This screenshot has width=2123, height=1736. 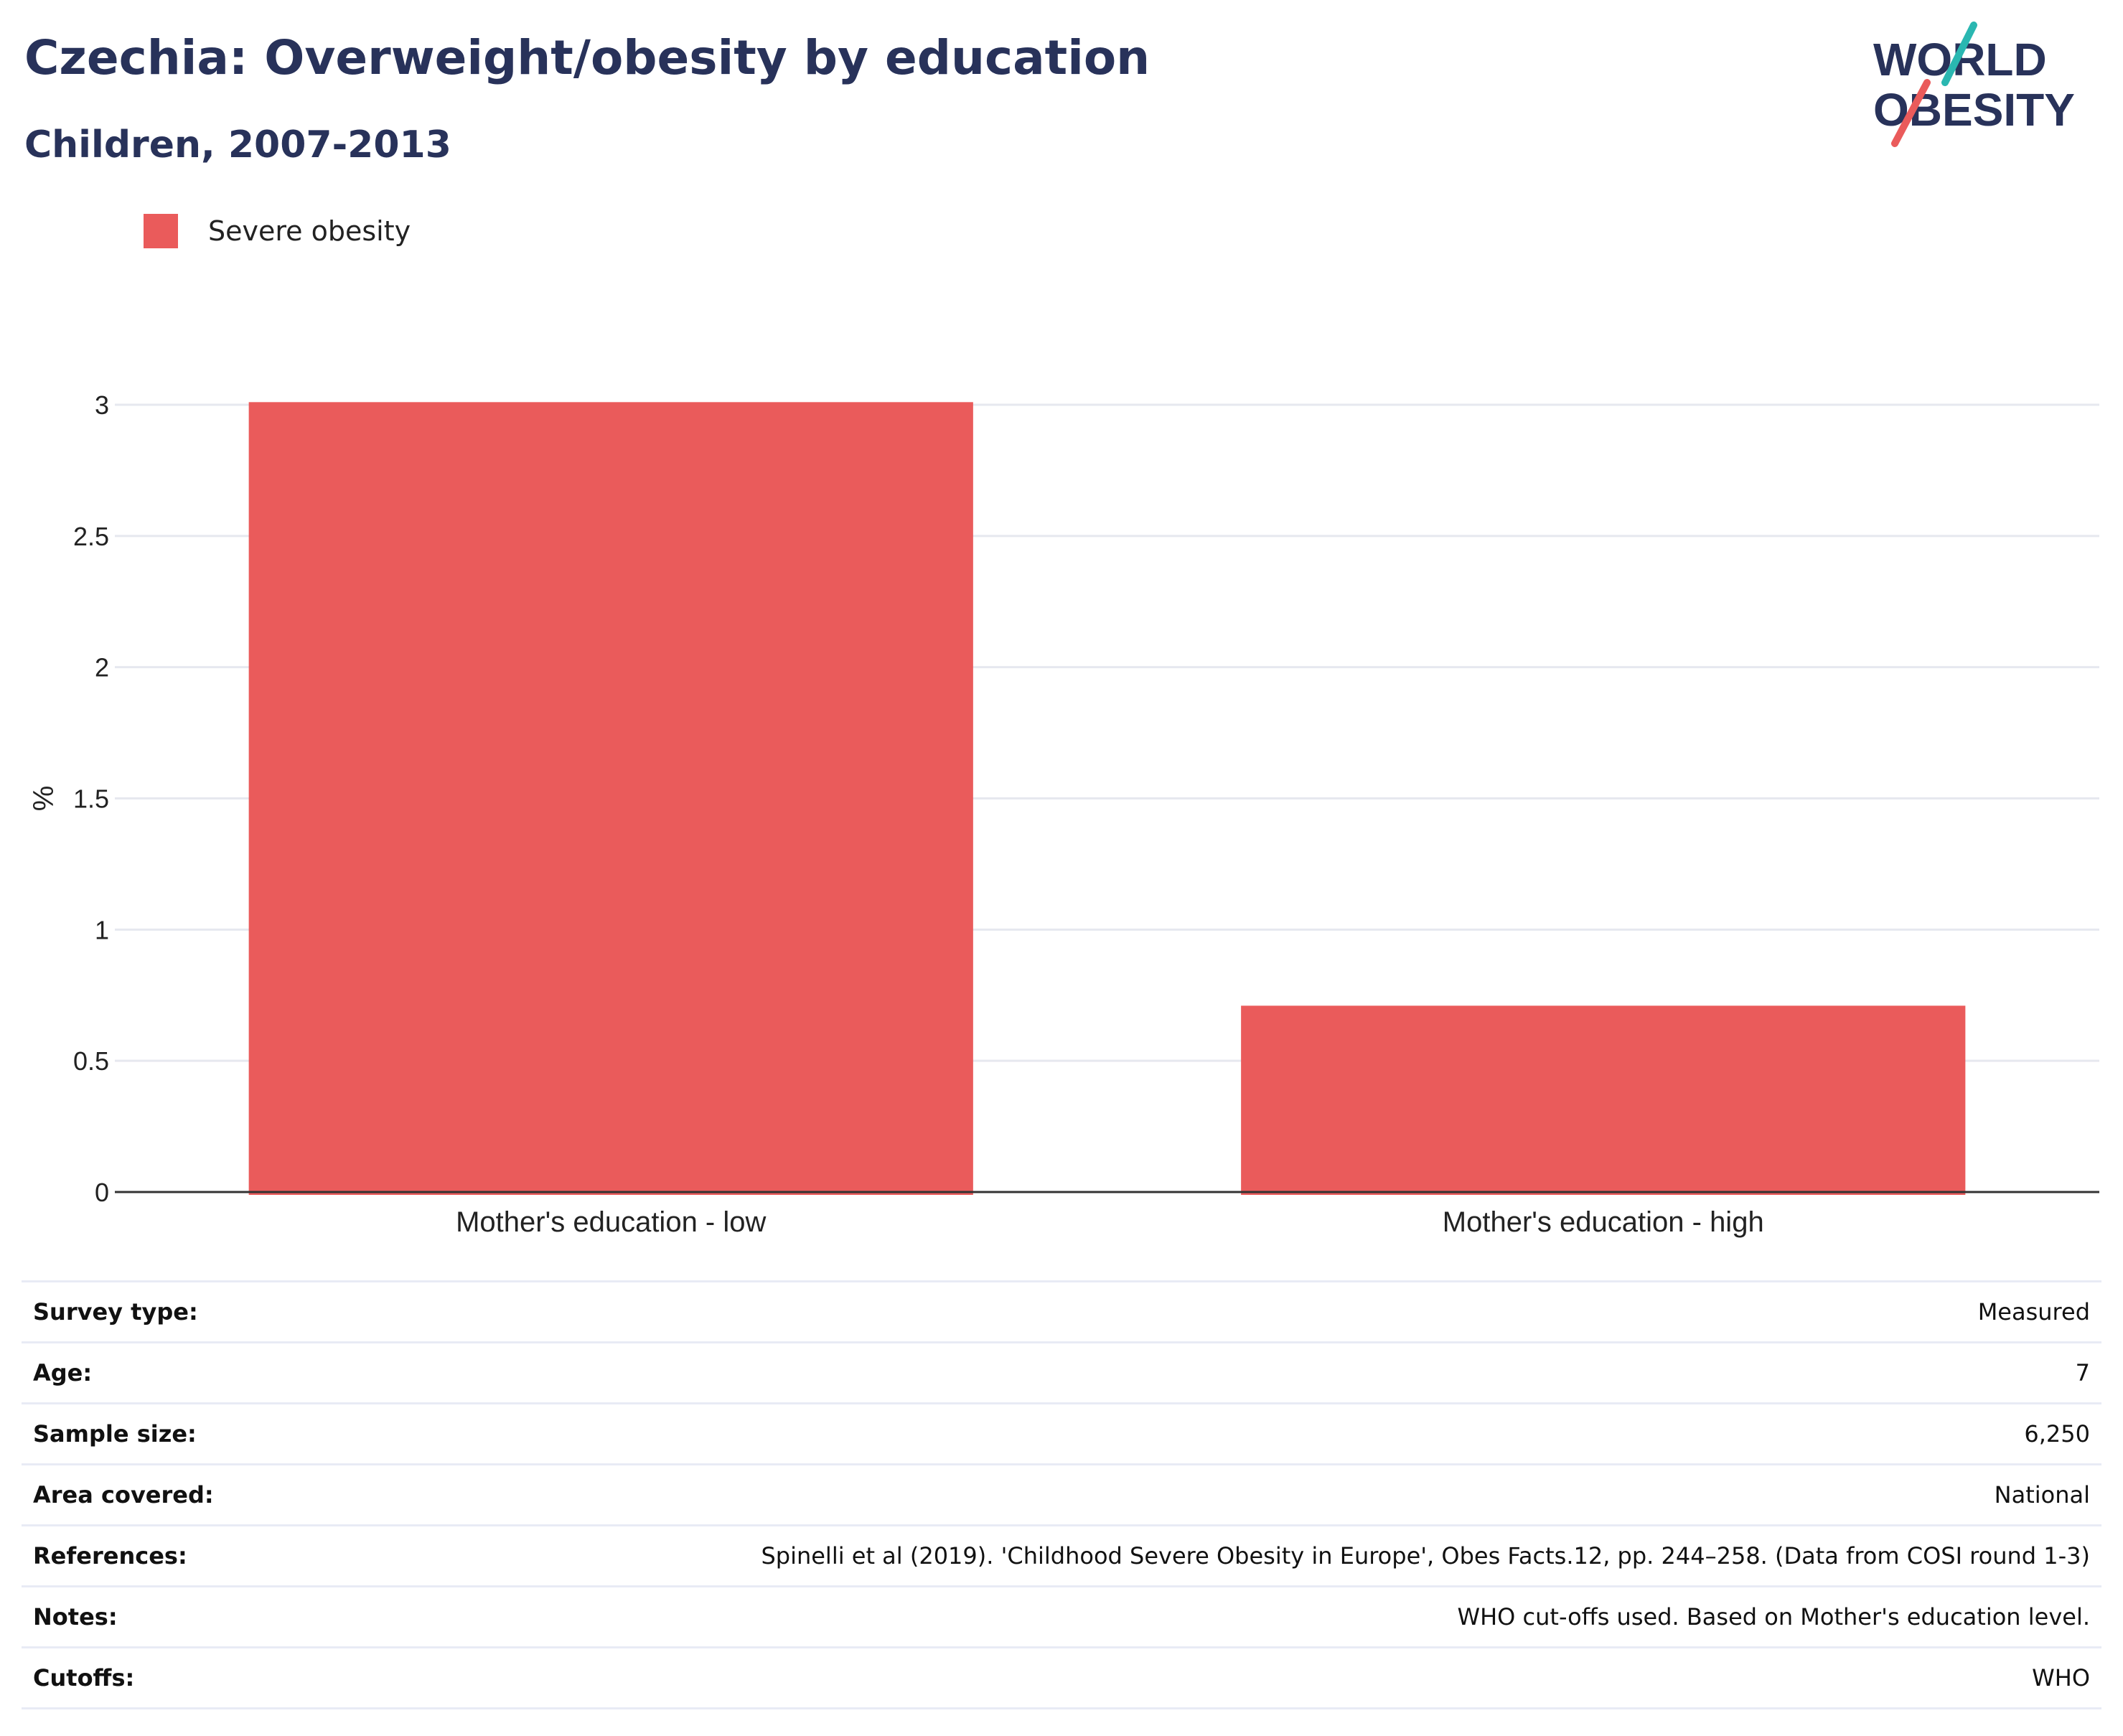 I want to click on x-tick-label: Mother's education - low, so click(x=611, y=1222).